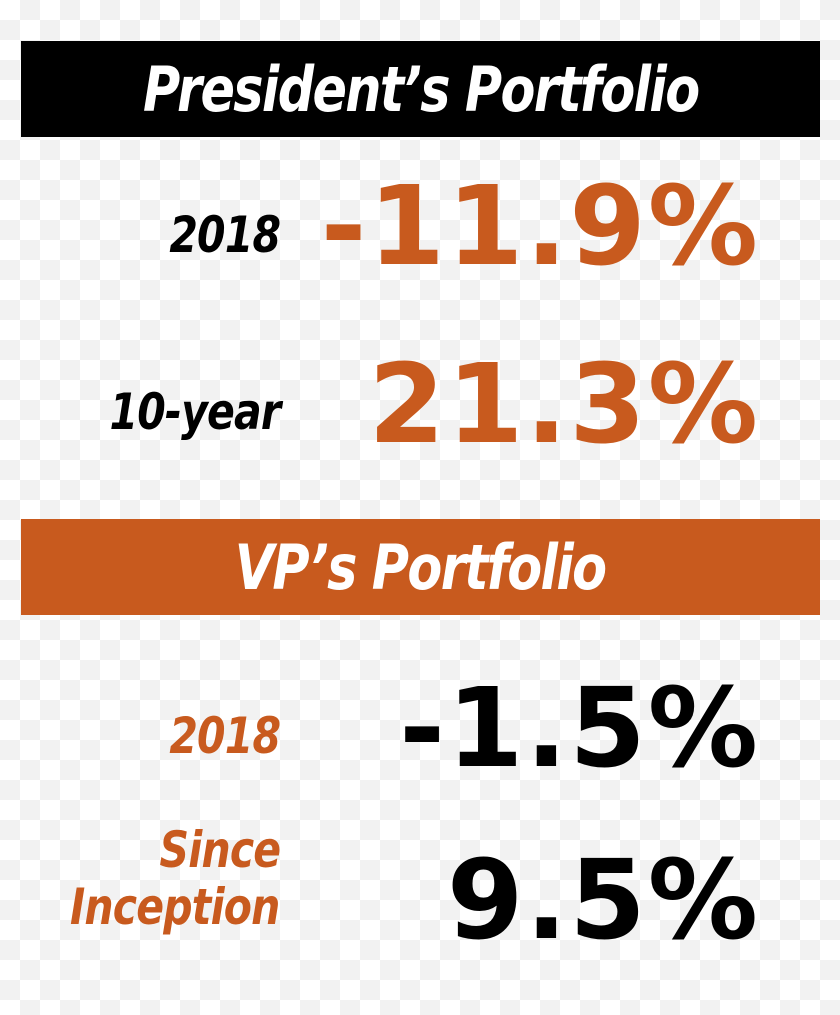  Describe the element at coordinates (220, 850) in the screenshot. I see `vp-since-label-line1: Since` at that location.